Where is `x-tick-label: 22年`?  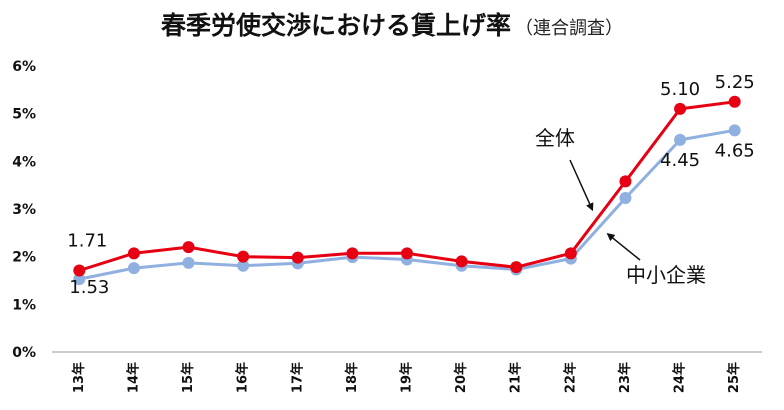 x-tick-label: 22年 is located at coordinates (570, 377).